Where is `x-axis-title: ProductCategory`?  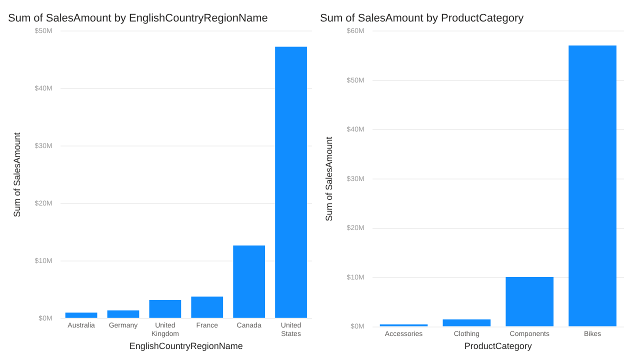 x-axis-title: ProductCategory is located at coordinates (498, 346).